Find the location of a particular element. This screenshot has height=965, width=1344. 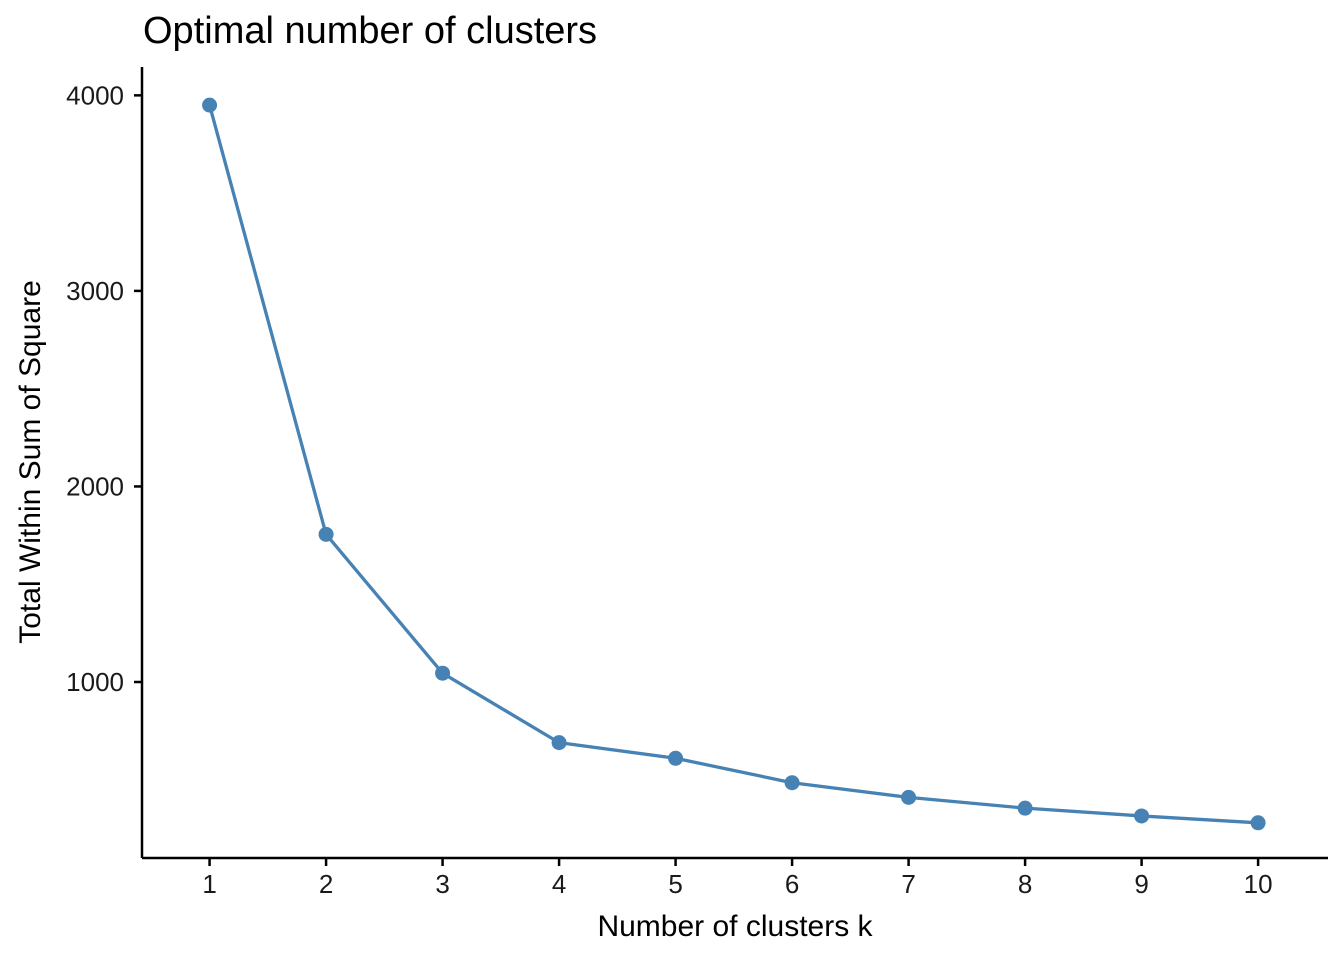

y-axis-ticks: 1000 2000 3000 4000 is located at coordinates (104, 388).